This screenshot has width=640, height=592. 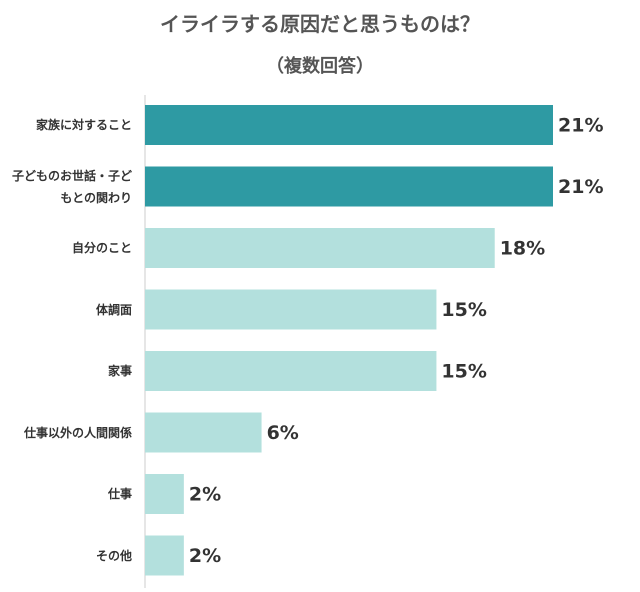 I want to click on category-label: 家族に対すること, so click(x=83, y=125).